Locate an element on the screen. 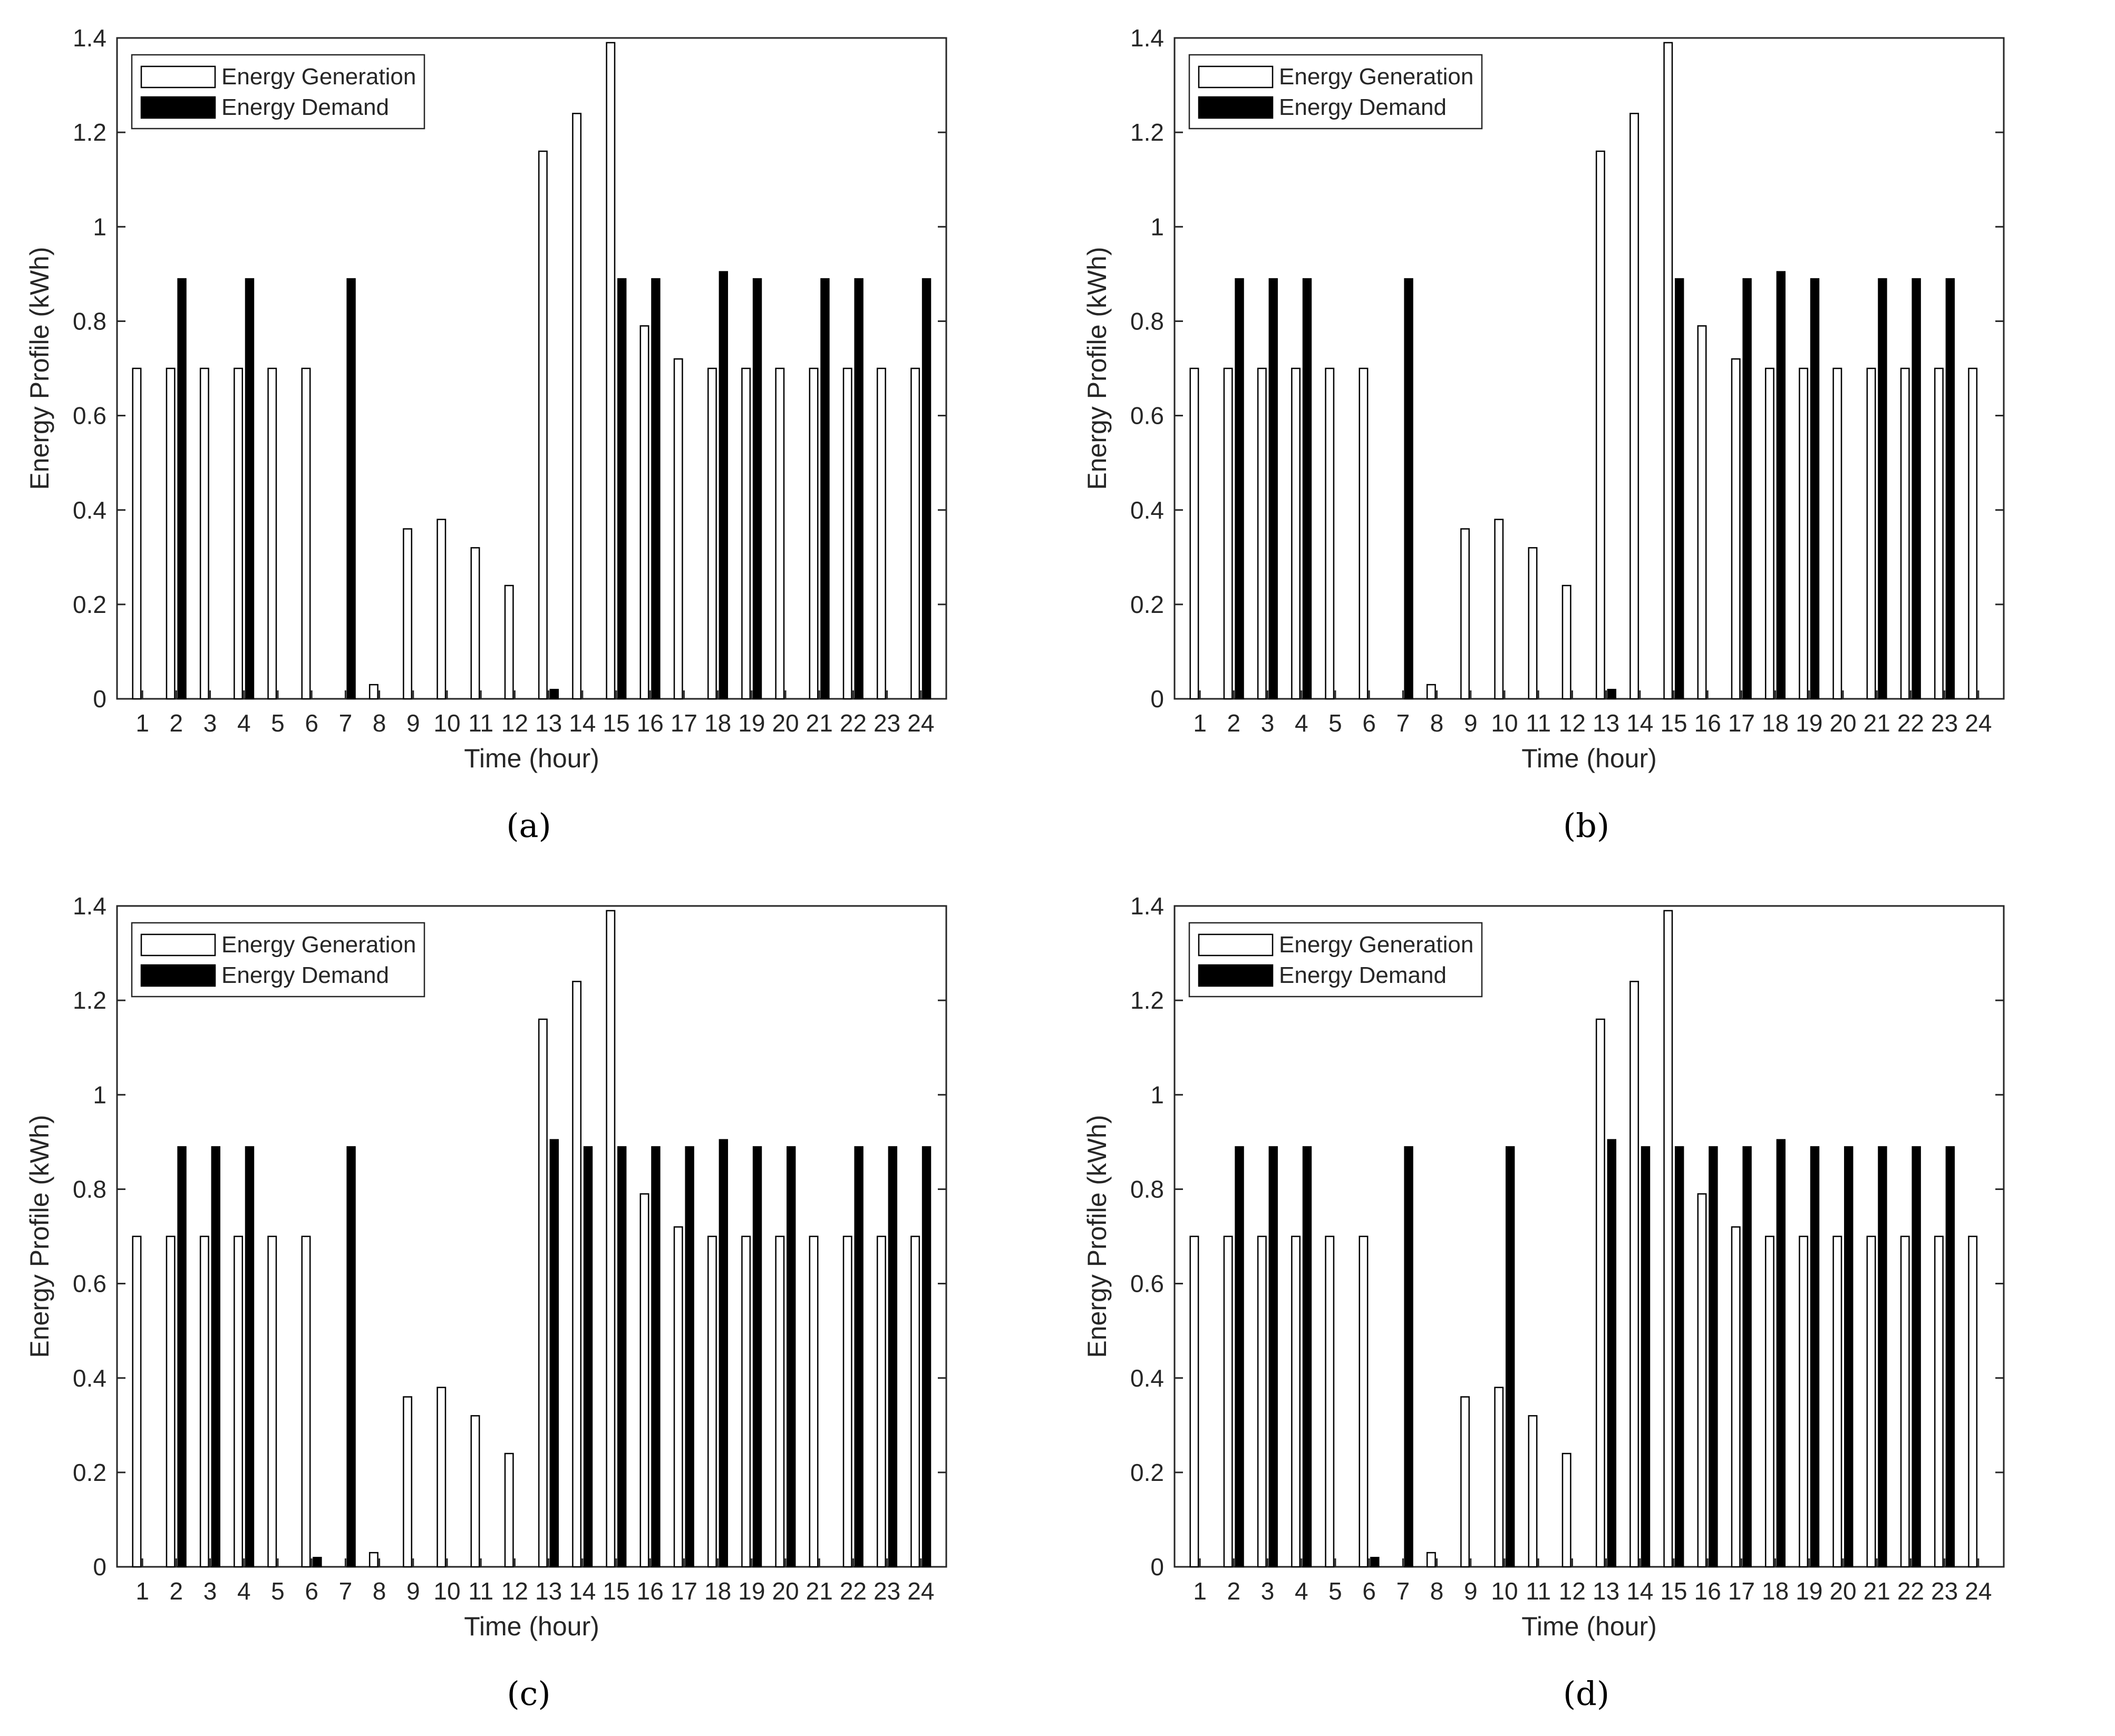 Image resolution: width=2115 pixels, height=1736 pixels. y-tick-label: 1.4 is located at coordinates (1147, 38).